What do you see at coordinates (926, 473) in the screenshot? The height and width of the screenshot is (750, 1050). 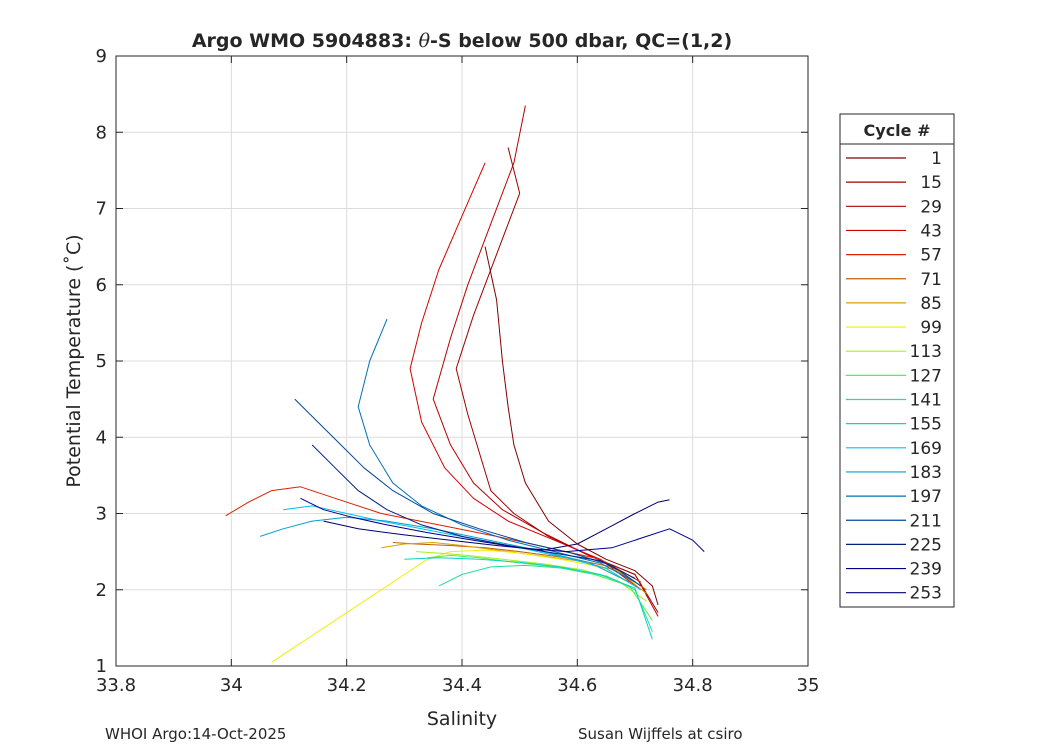 I see `legend-label-cycle-183: 183` at bounding box center [926, 473].